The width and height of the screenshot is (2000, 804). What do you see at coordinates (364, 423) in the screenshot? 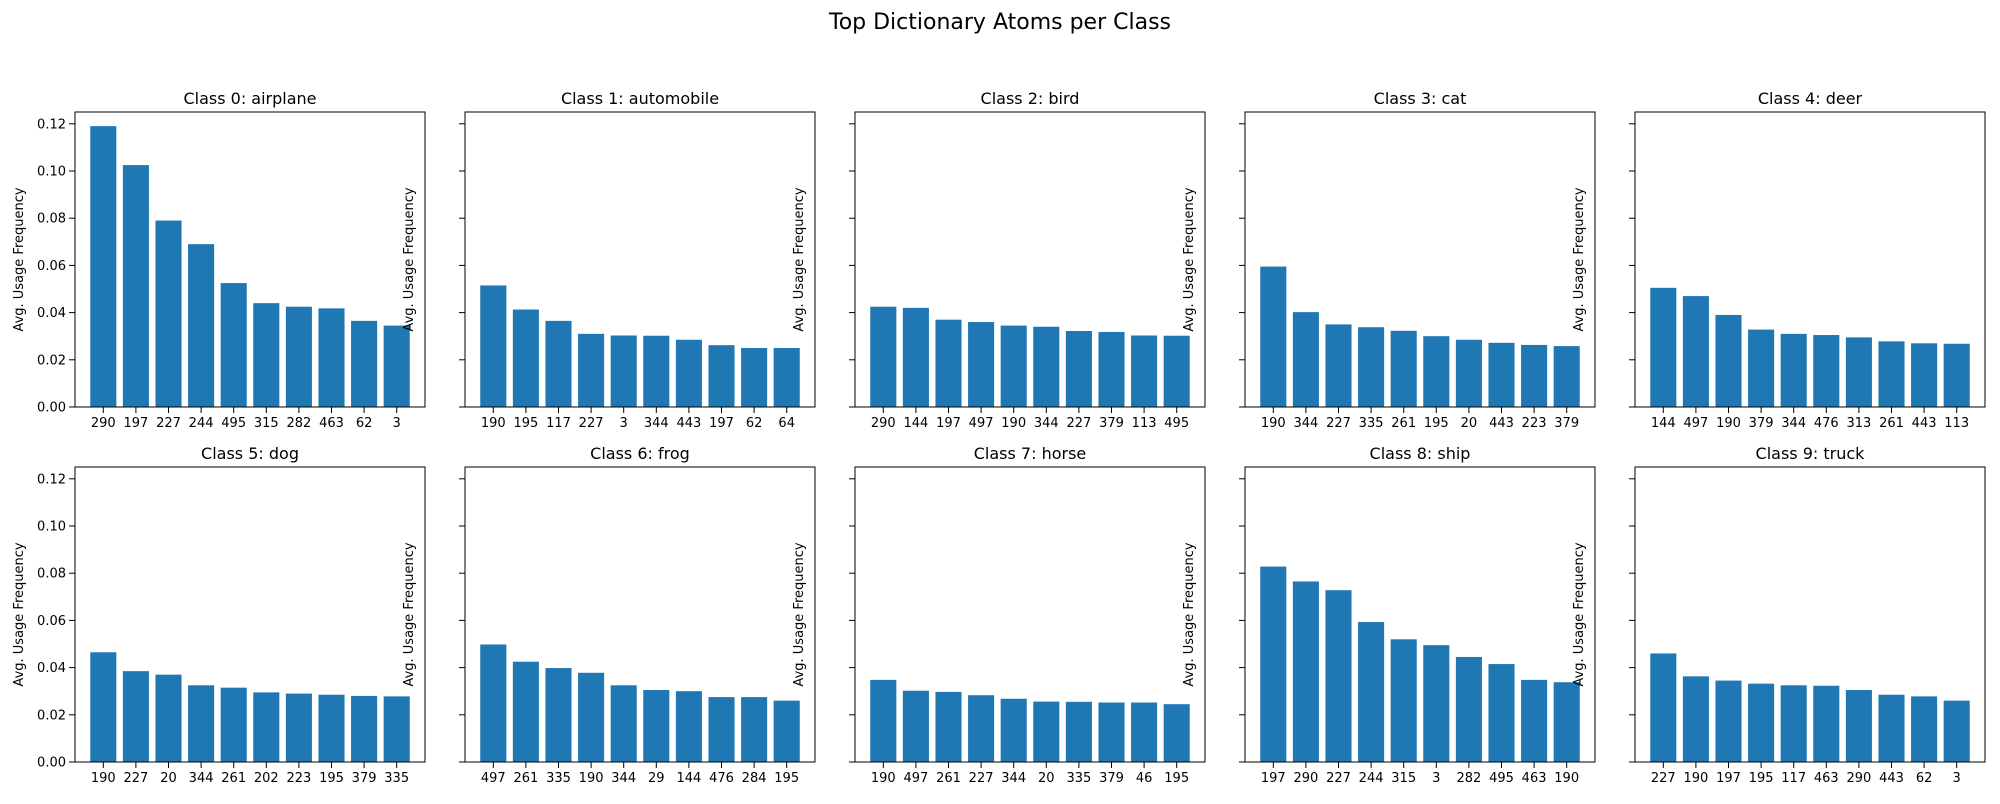
I see `x-tick-label: 62` at bounding box center [364, 423].